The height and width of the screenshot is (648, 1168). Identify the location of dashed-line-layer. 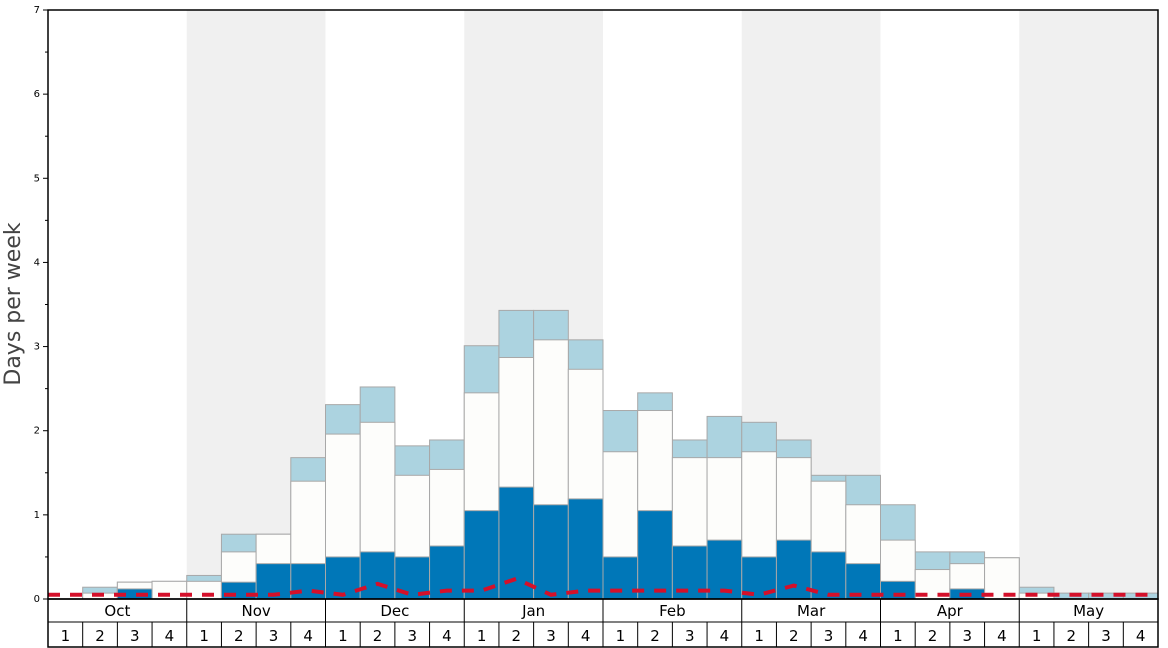
(603, 586).